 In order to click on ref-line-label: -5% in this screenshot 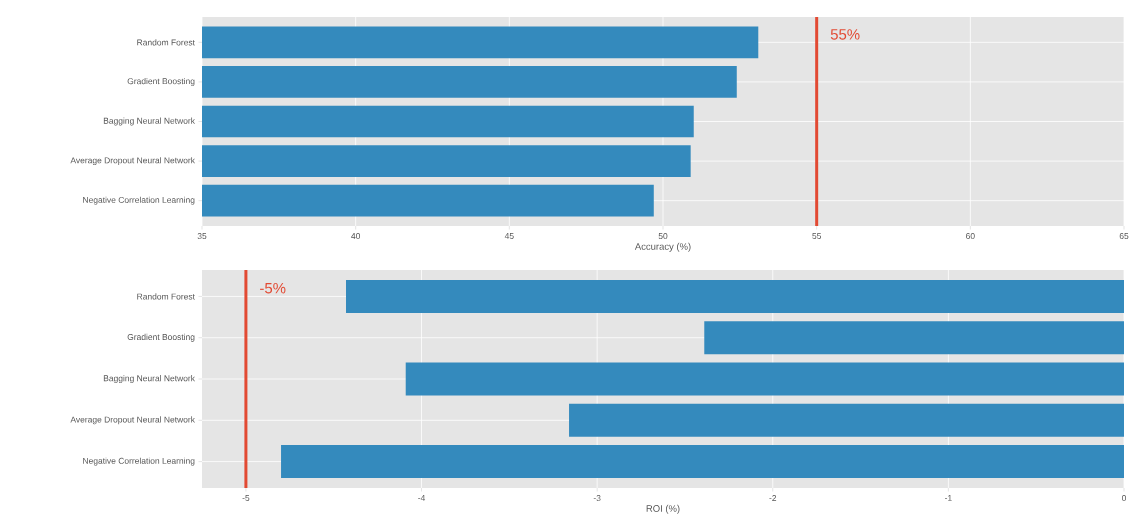, I will do `click(273, 288)`.